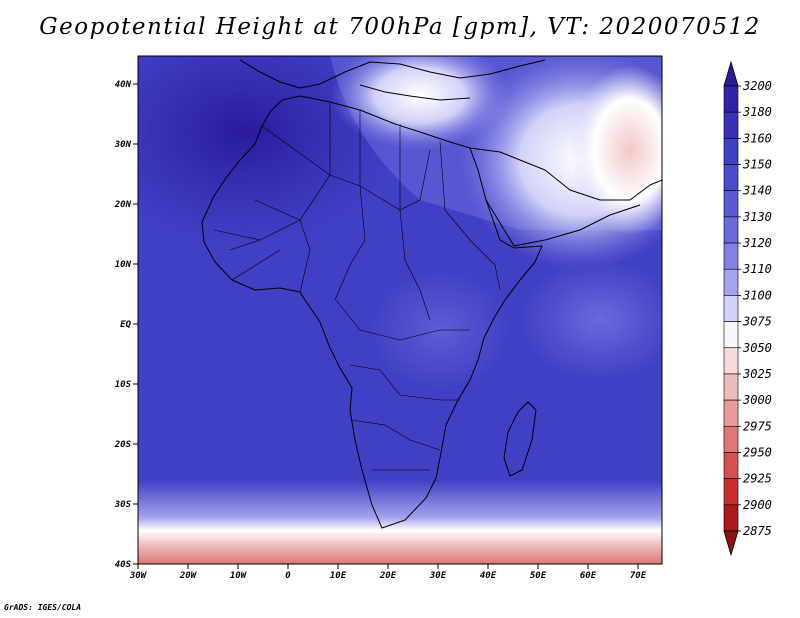 This screenshot has height=618, width=800. I want to click on longitude-axis: 30W 20W 10W 0 10E 20E 30E 40E 50E 60E 70E, so click(388, 572).